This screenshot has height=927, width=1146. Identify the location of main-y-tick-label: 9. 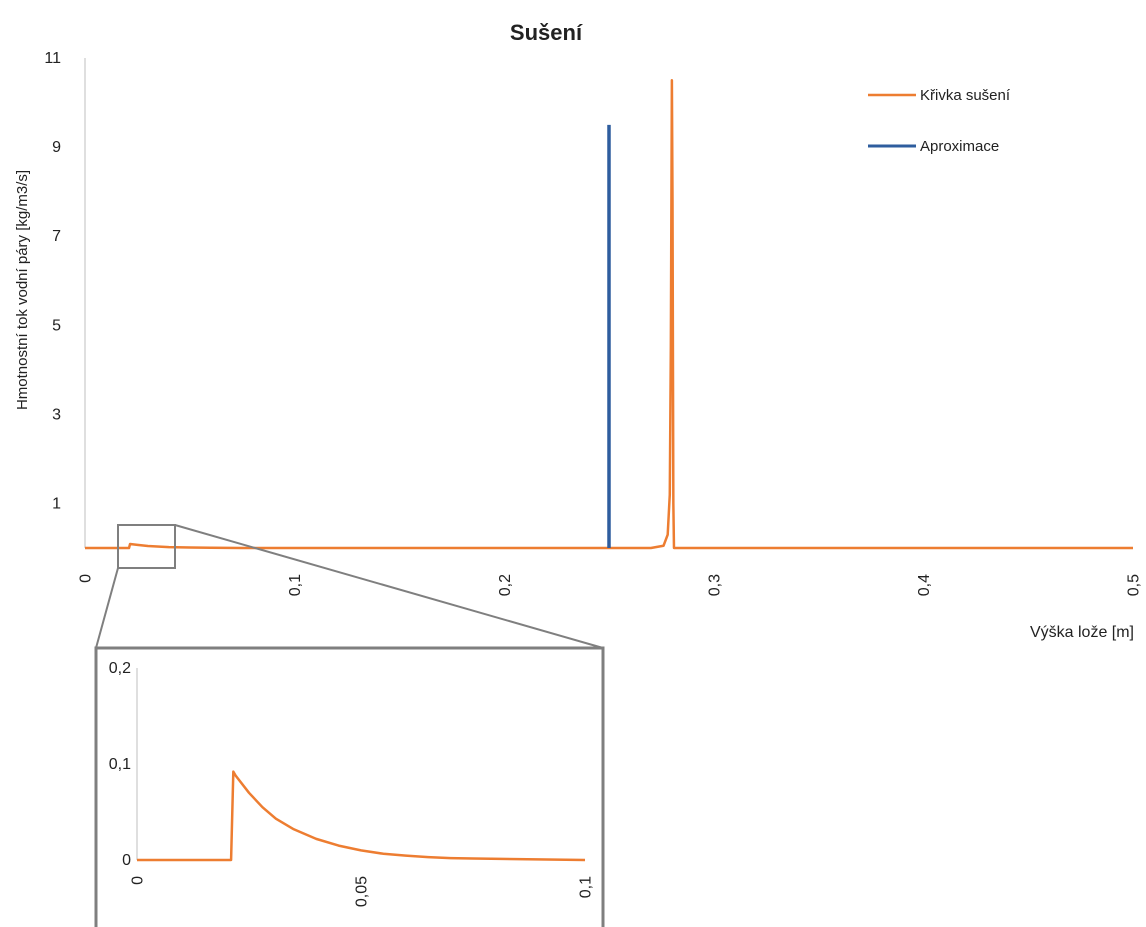
(56, 147).